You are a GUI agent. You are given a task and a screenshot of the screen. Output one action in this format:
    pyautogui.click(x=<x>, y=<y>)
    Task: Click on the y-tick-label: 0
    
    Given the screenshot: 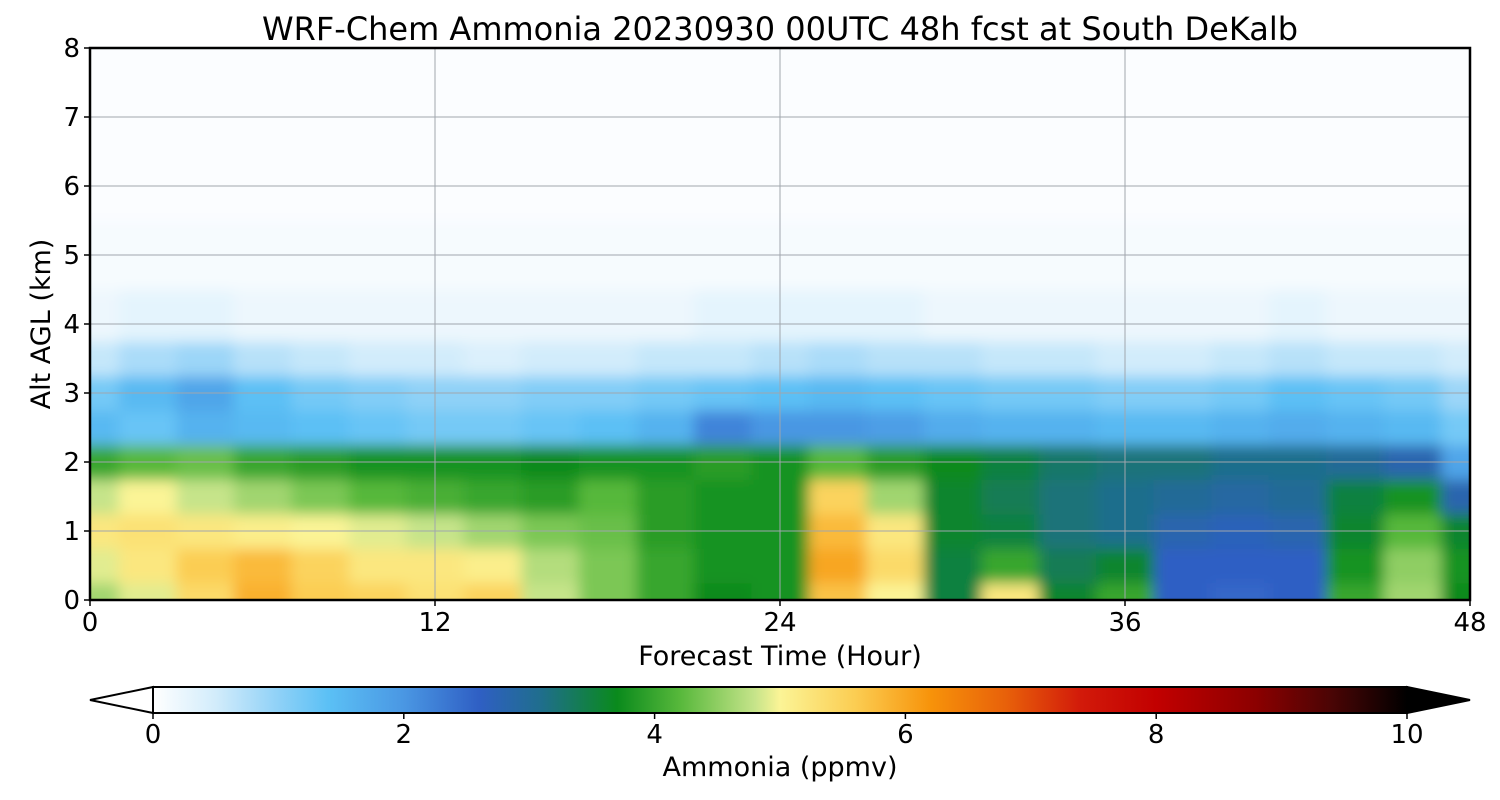 What is the action you would take?
    pyautogui.click(x=71, y=601)
    